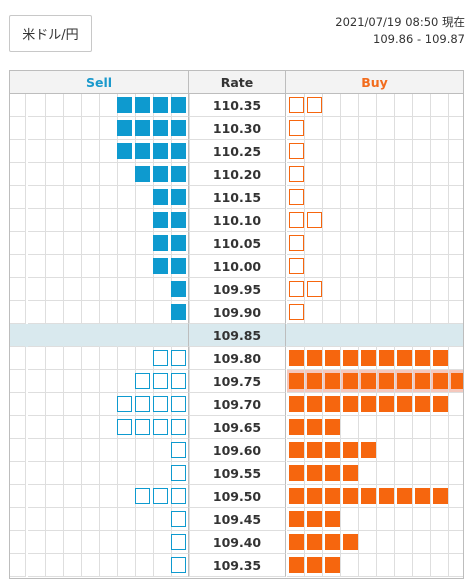 The width and height of the screenshot is (473, 586). What do you see at coordinates (236, 381) in the screenshot?
I see `order-book-row: 109.75` at bounding box center [236, 381].